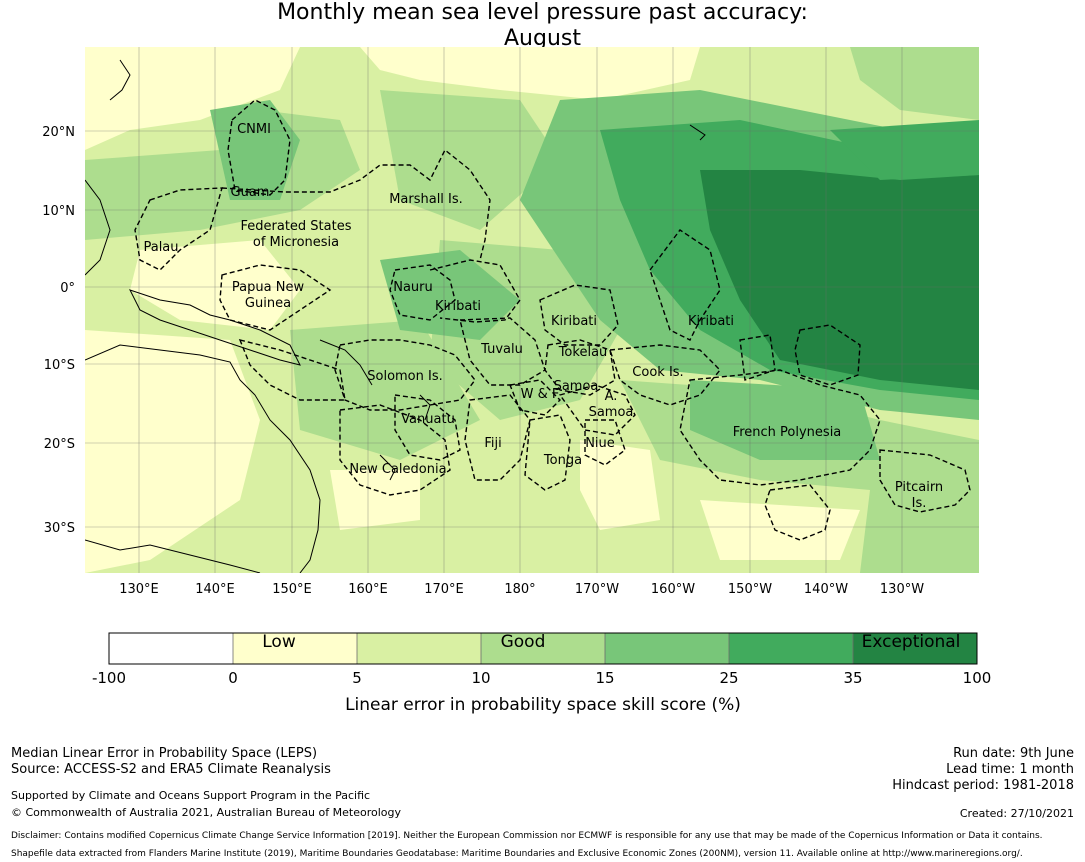  I want to click on region-label-wallis-futuna: W & F, so click(540, 394).